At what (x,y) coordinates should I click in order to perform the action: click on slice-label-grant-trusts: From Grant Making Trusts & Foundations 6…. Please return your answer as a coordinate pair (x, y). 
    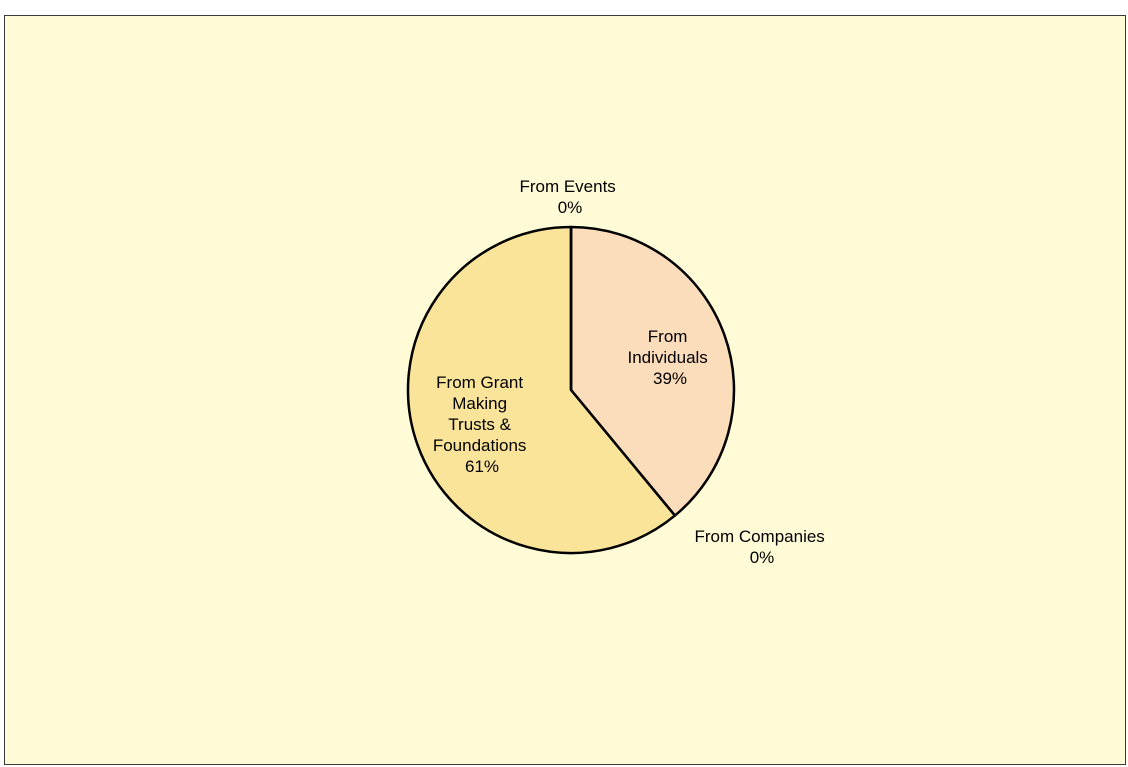
    Looking at the image, I should click on (482, 424).